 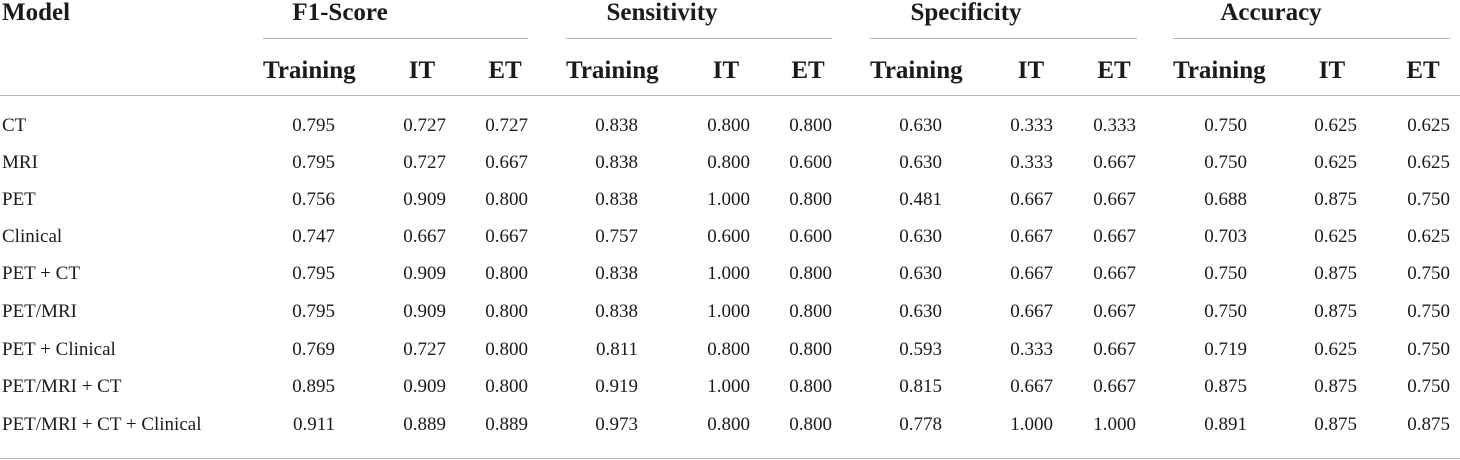 What do you see at coordinates (313, 199) in the screenshot?
I see `table-cell: 0.756` at bounding box center [313, 199].